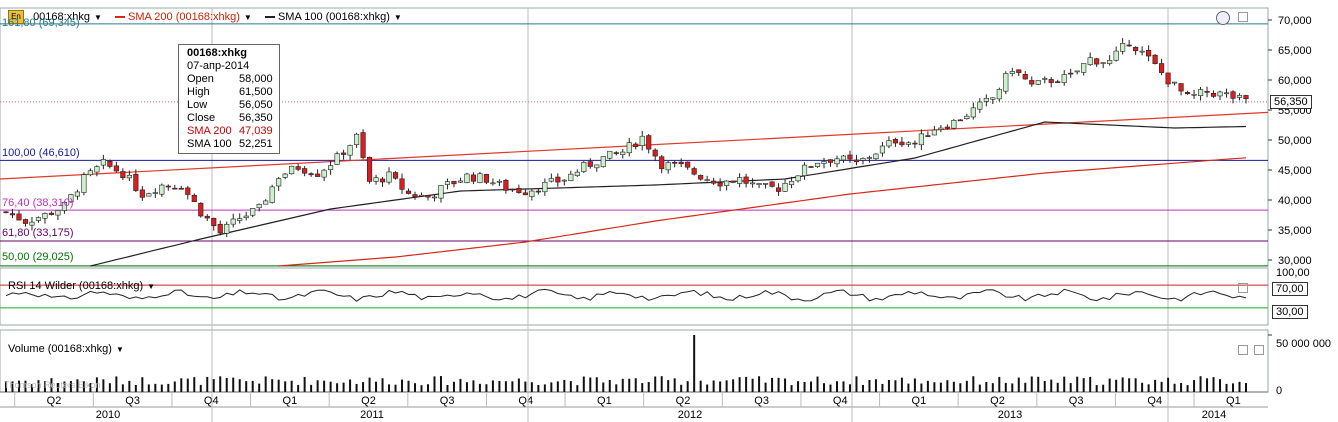 This screenshot has height=422, width=1338. Describe the element at coordinates (1223, 18) in the screenshot. I see `clock-icon` at that location.